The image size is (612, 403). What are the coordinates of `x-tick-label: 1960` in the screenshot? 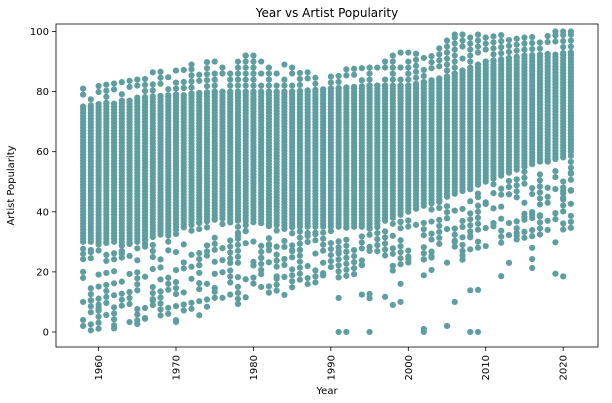 It's located at (99, 367).